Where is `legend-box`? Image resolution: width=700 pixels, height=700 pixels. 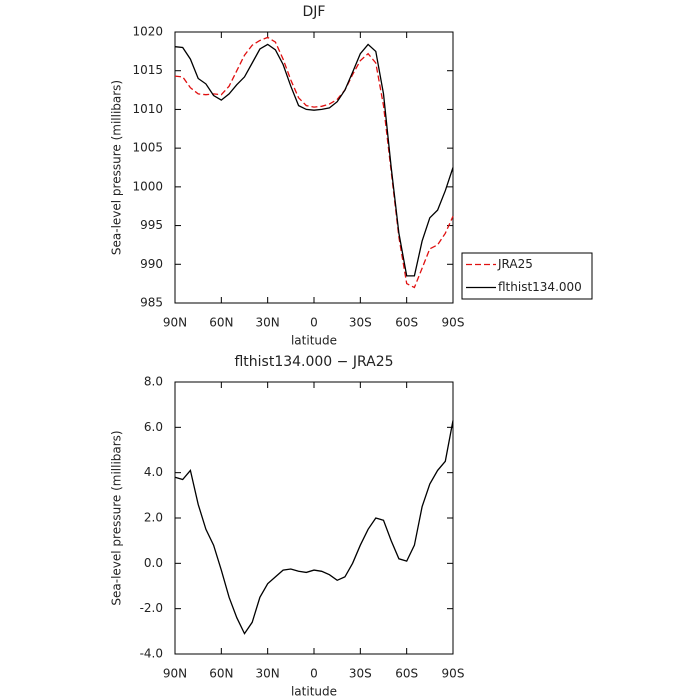
legend-box is located at coordinates (527, 276).